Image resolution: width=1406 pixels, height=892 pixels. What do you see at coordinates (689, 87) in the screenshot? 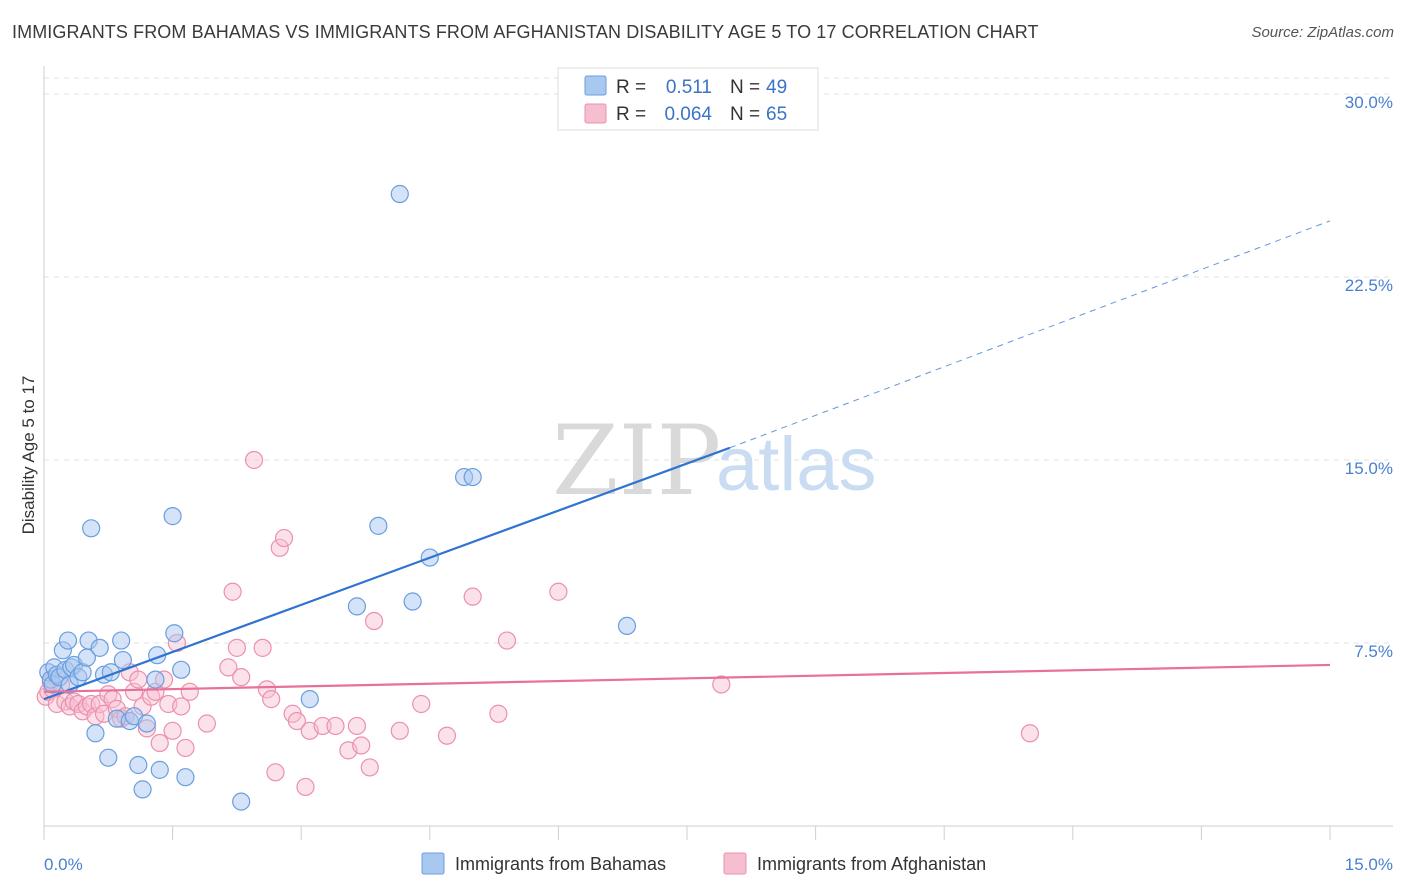
I see `legend-r-value-bahamas: 0.511` at bounding box center [689, 87].